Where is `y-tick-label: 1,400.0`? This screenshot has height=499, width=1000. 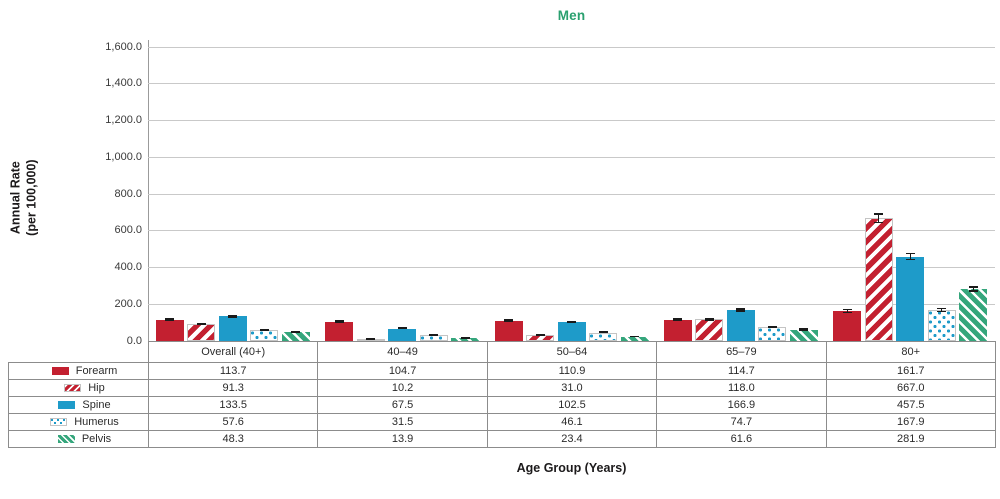
y-tick-label: 1,400.0 is located at coordinates (123, 83).